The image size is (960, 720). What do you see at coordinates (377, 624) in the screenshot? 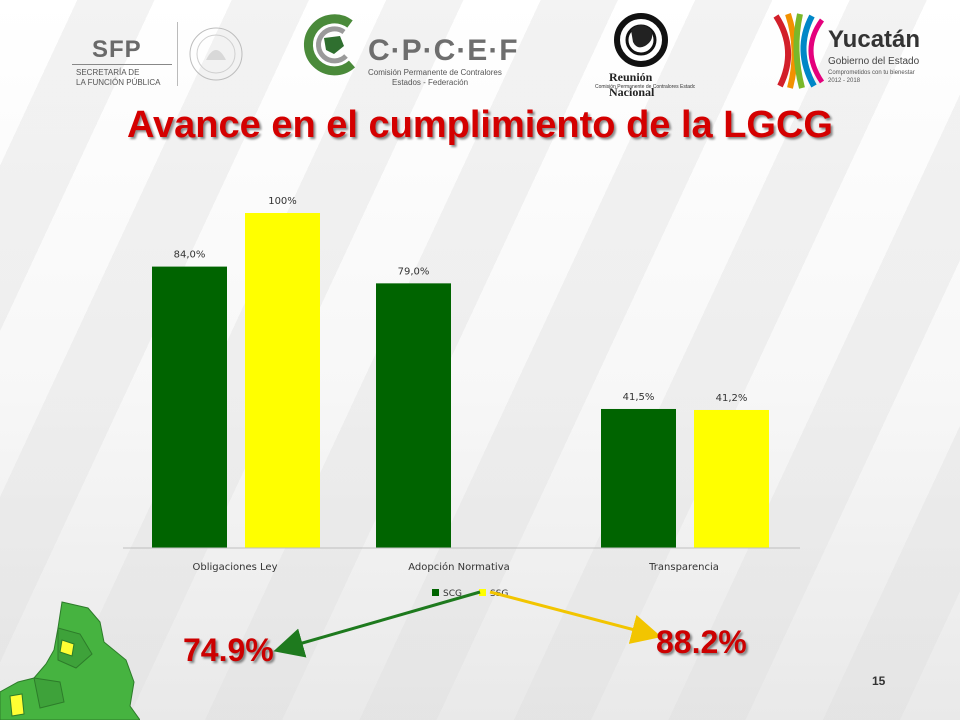
I see `arrow-left` at bounding box center [377, 624].